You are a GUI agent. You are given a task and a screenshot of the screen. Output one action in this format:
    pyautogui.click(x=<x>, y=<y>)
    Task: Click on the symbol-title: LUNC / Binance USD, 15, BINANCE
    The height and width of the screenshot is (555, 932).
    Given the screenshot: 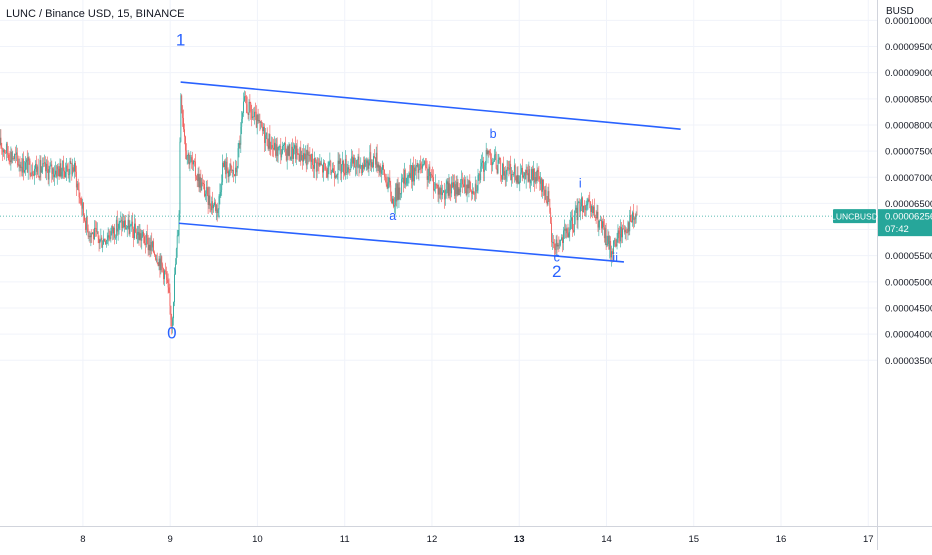 What is the action you would take?
    pyautogui.click(x=95, y=14)
    